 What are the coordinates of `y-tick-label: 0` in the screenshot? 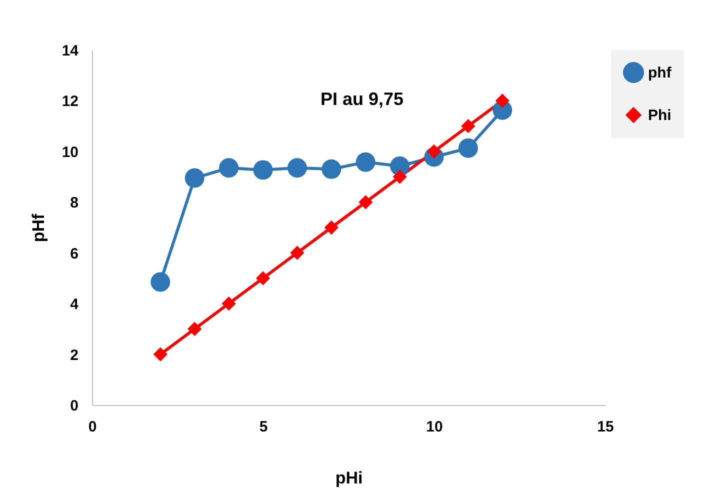 It's located at (74, 406).